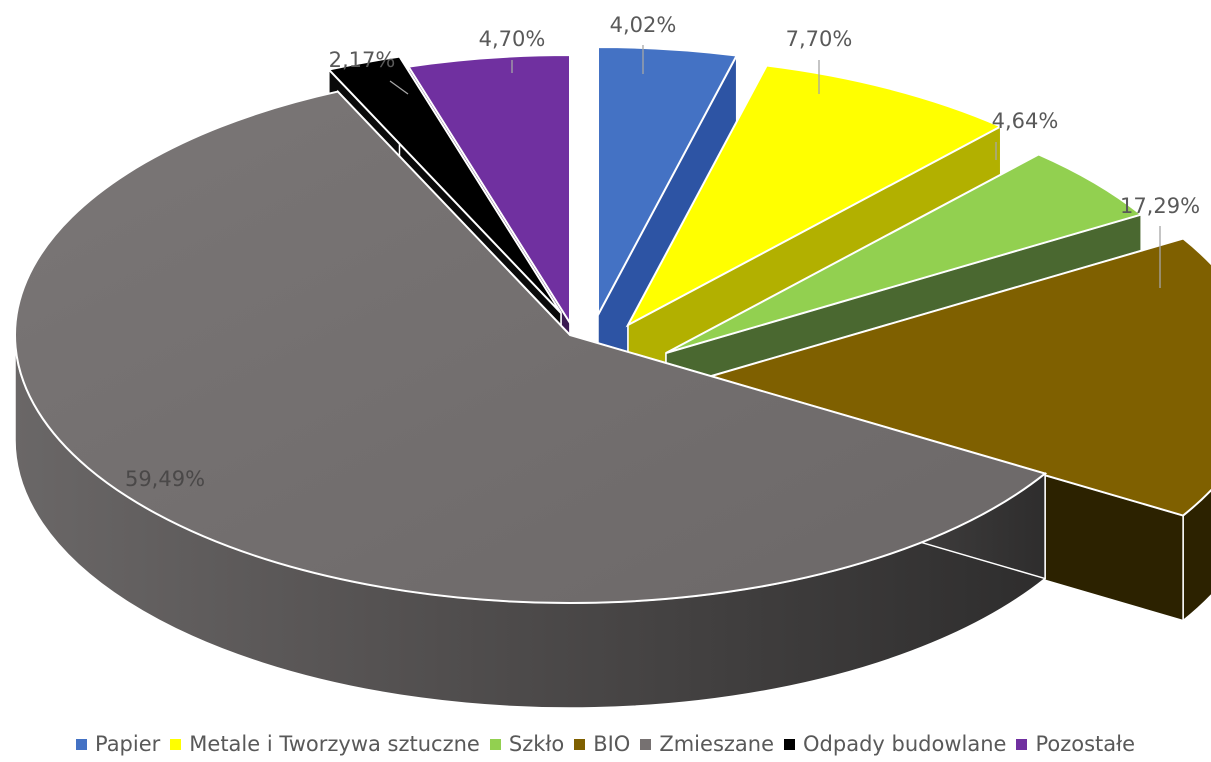 The height and width of the screenshot is (762, 1211). What do you see at coordinates (819, 39) in the screenshot?
I see `data-label: 7,70%` at bounding box center [819, 39].